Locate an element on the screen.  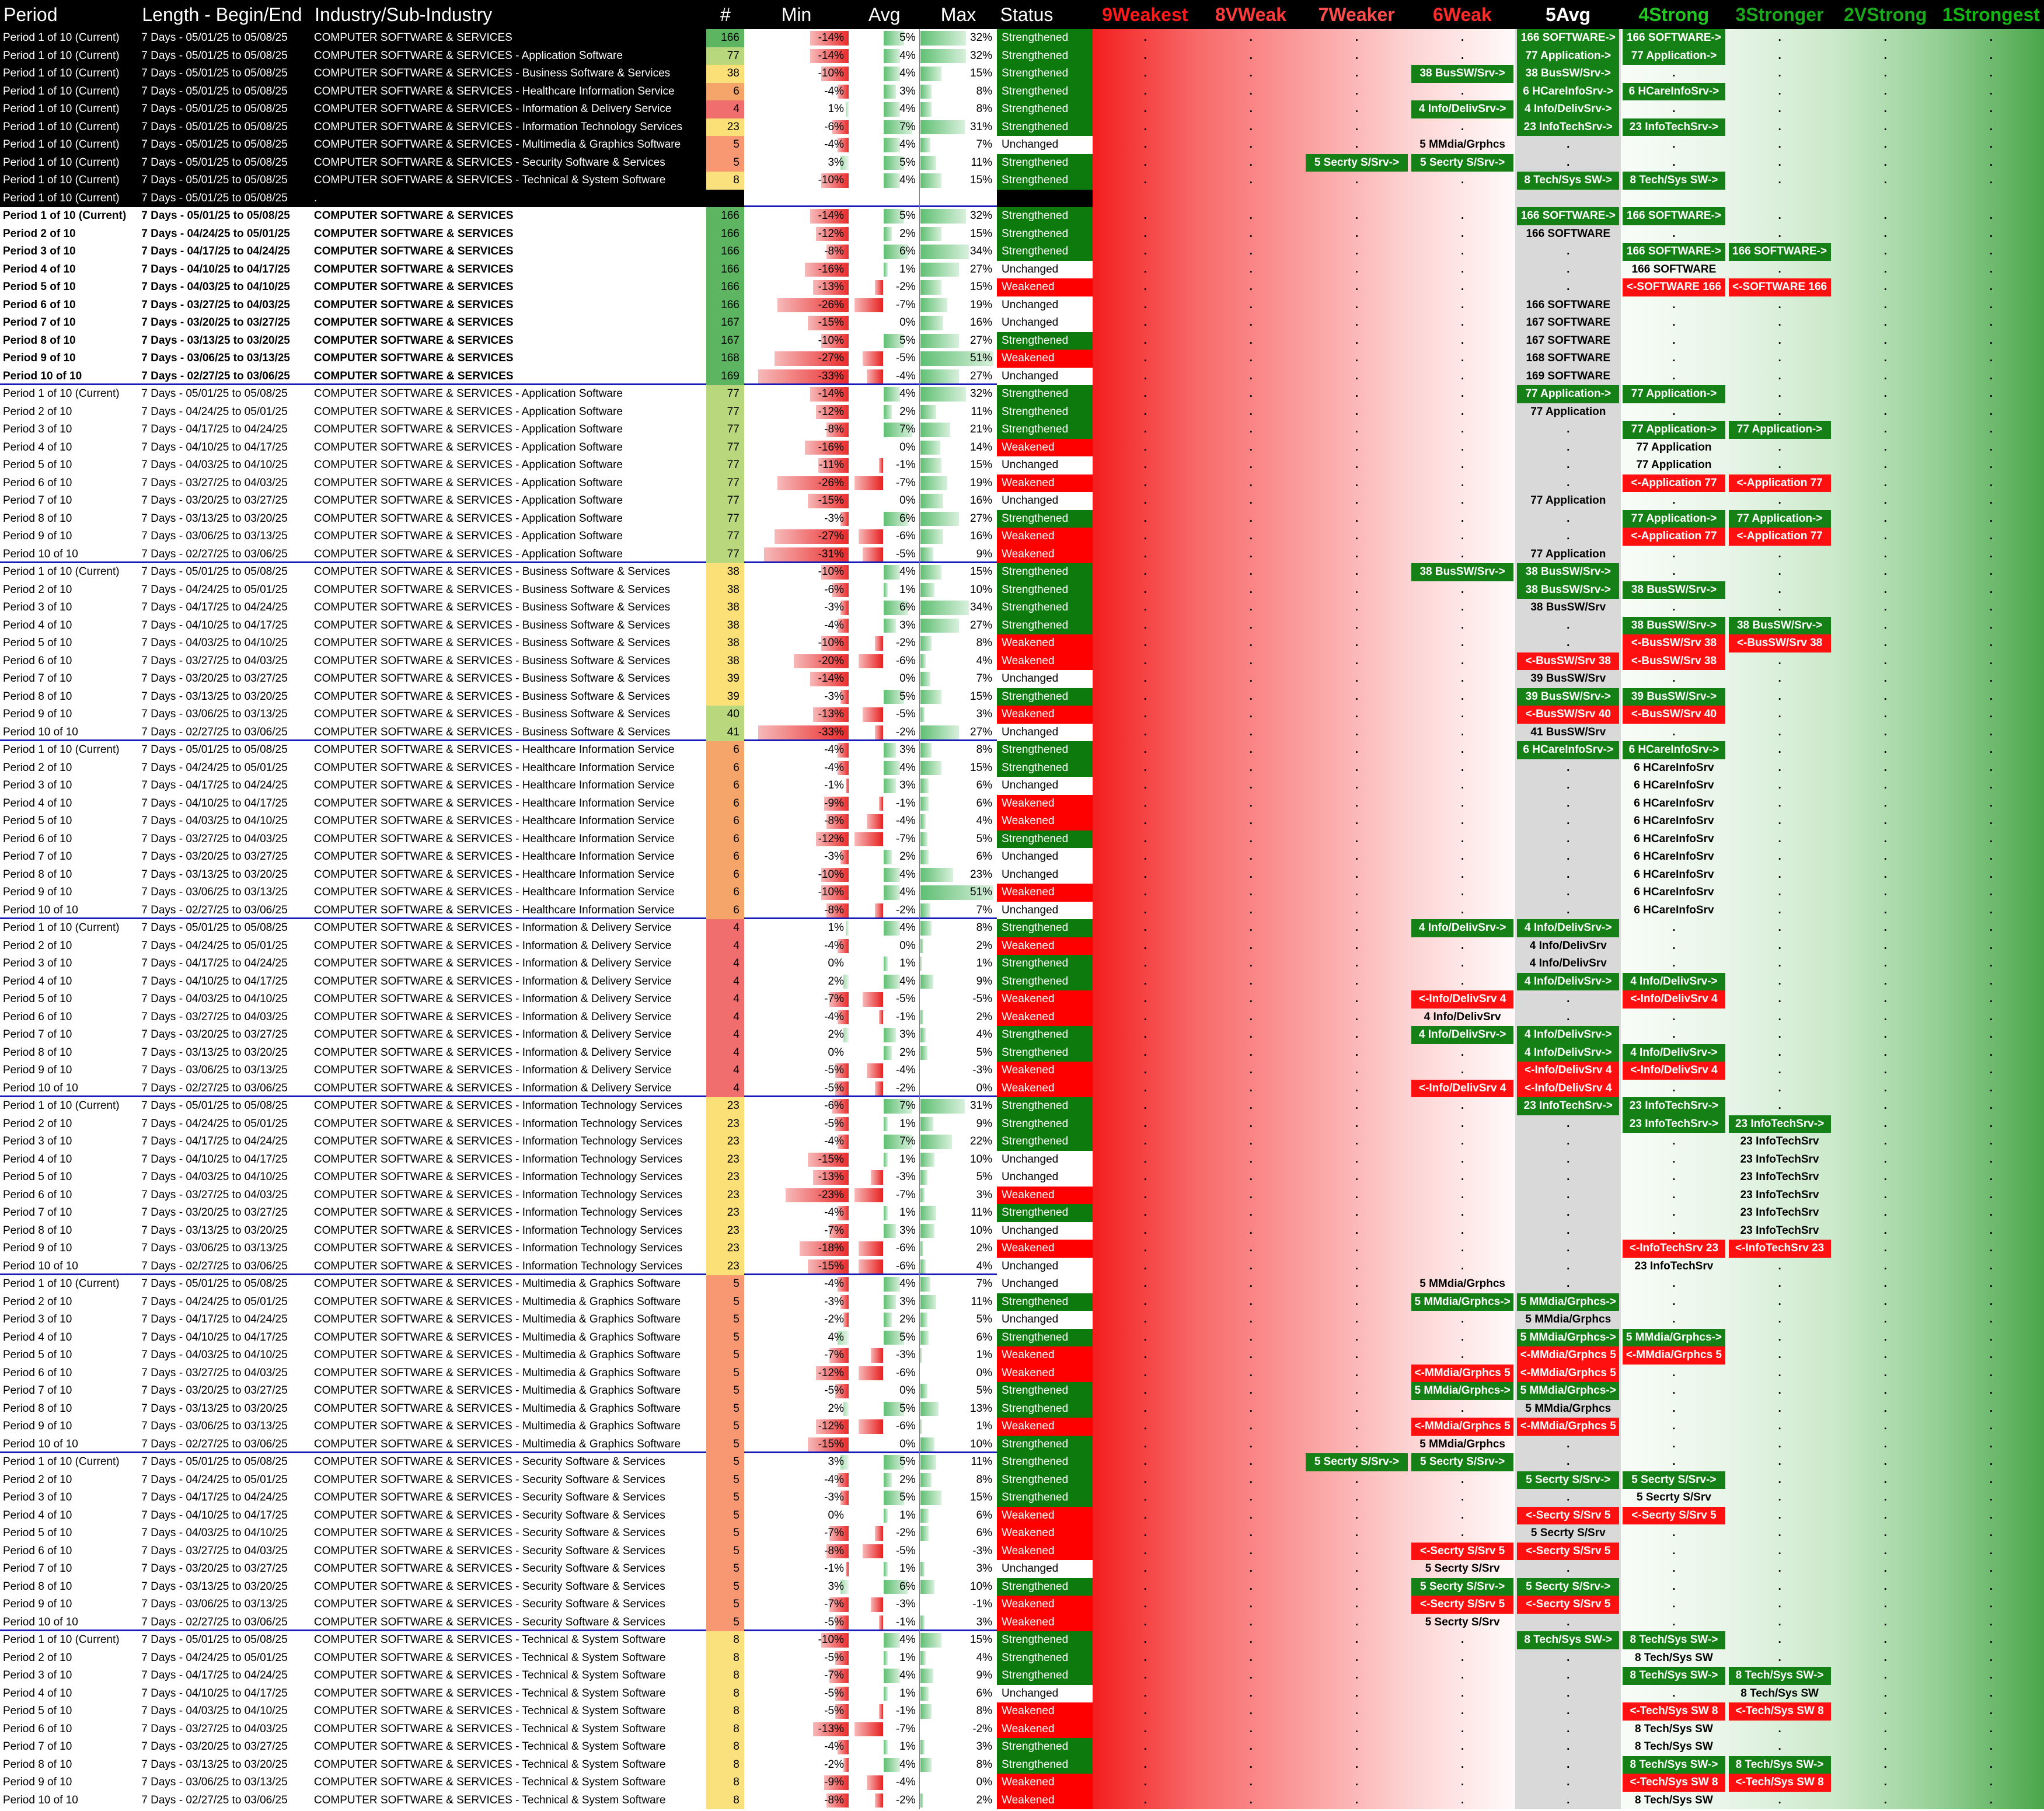
bucket-label: 5 Secrty S/Srv is located at coordinates (1463, 1621).